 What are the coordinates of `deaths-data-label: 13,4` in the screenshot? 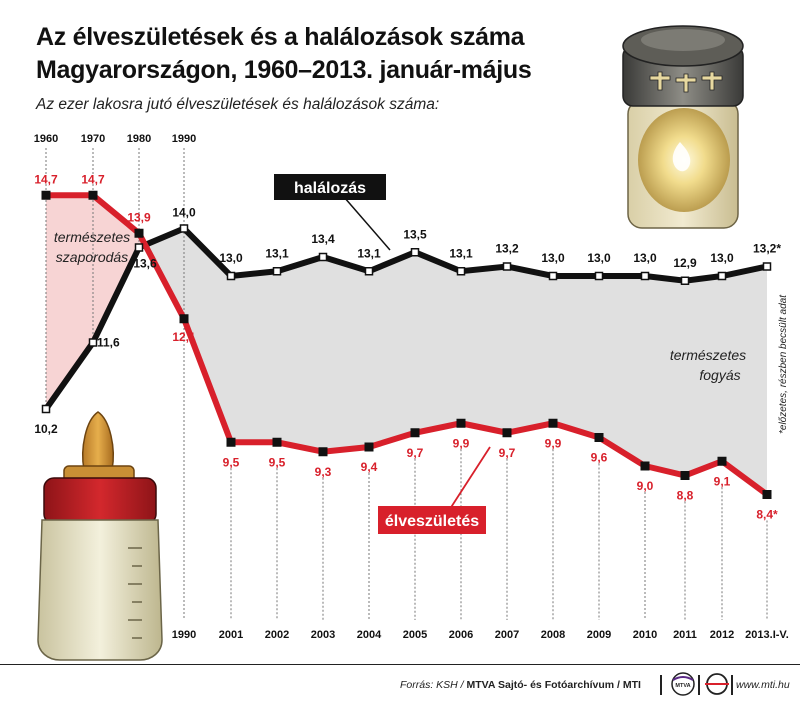 It's located at (323, 239).